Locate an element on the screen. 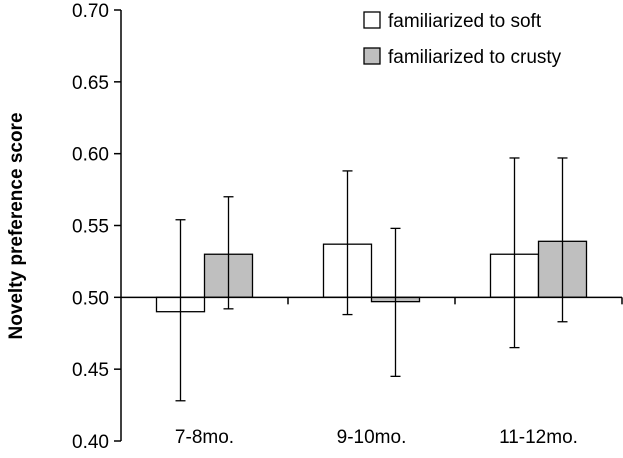  y-tick-label: 0.50 is located at coordinates (90, 298).